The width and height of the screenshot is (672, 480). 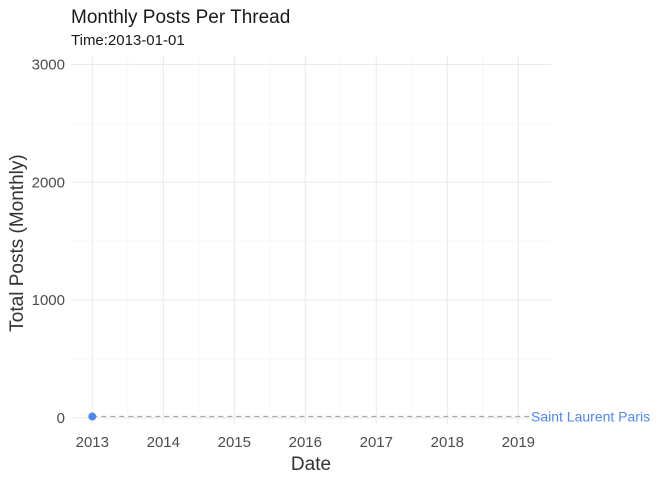 I want to click on y-tick-label: 1000, so click(x=48, y=300).